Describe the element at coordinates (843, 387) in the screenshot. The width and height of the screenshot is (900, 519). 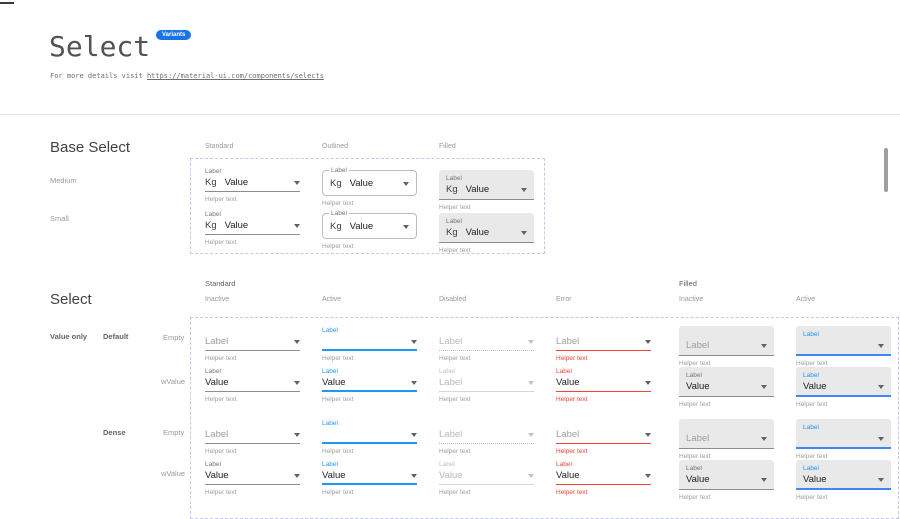
I see `select-filled-active-wvalue: Label Value Helper text` at that location.